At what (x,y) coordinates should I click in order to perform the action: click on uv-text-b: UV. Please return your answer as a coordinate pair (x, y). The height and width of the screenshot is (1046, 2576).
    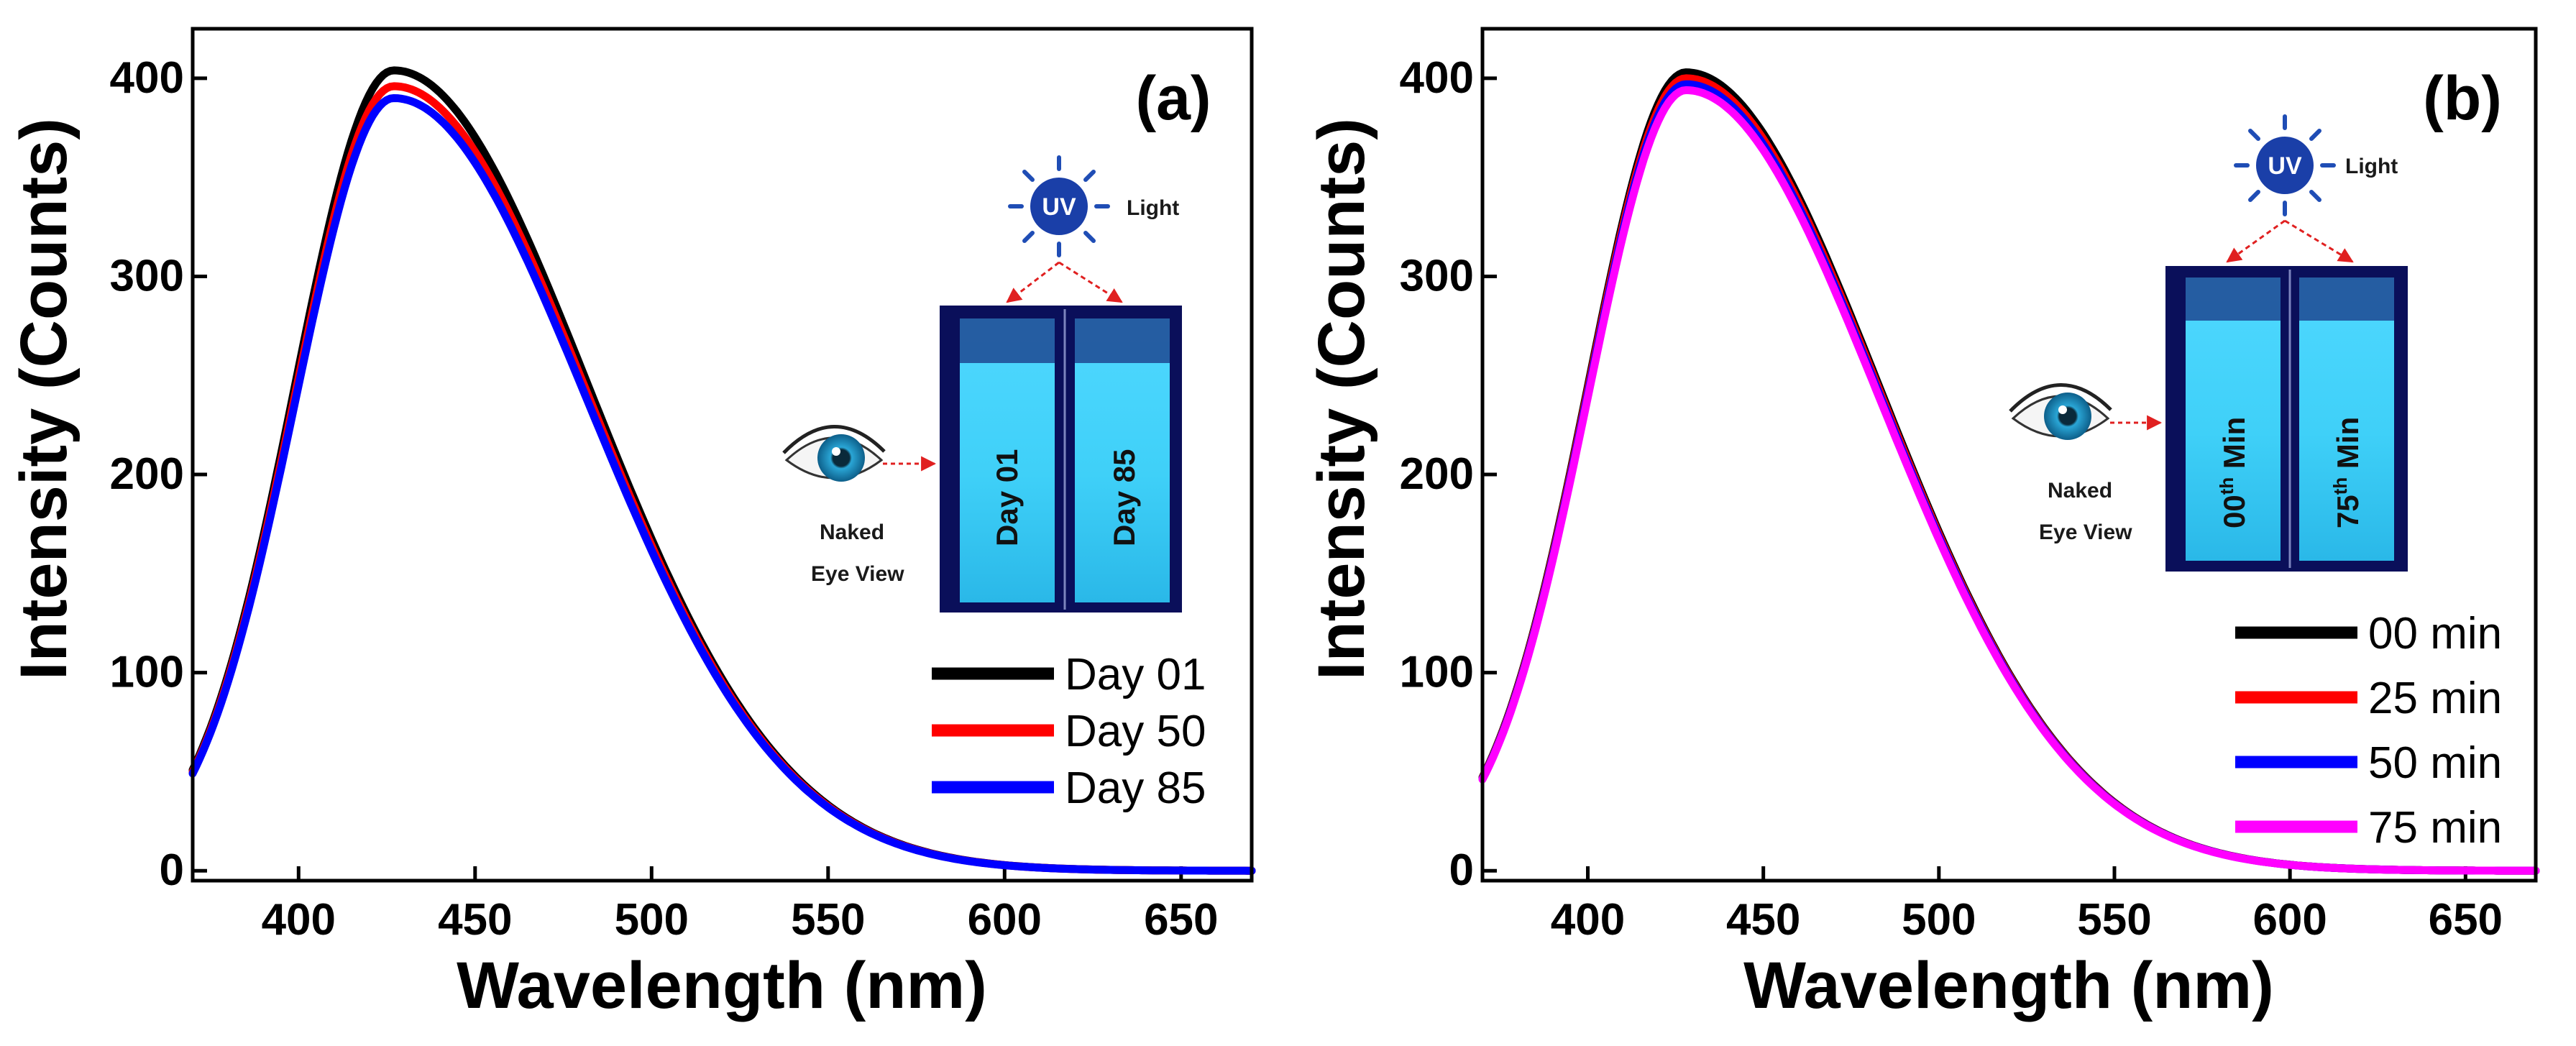
    Looking at the image, I should click on (2285, 166).